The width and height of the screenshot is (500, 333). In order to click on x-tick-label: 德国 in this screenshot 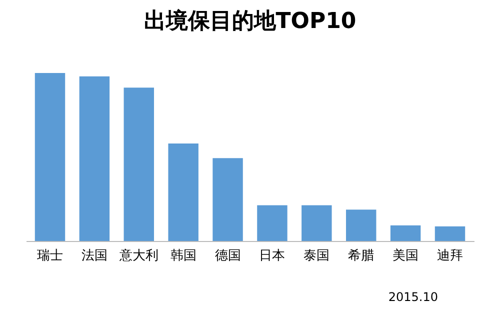, I will do `click(227, 256)`.